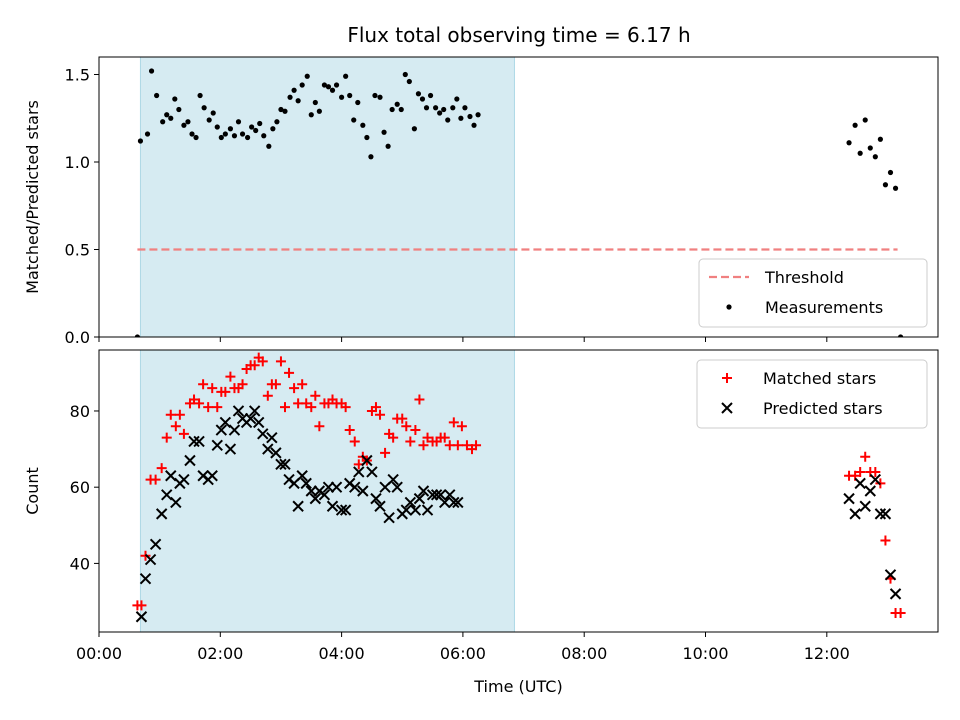 This screenshot has width=960, height=720. Describe the element at coordinates (517, 686) in the screenshot. I see `x-axis-label: Time (UTC)` at that location.